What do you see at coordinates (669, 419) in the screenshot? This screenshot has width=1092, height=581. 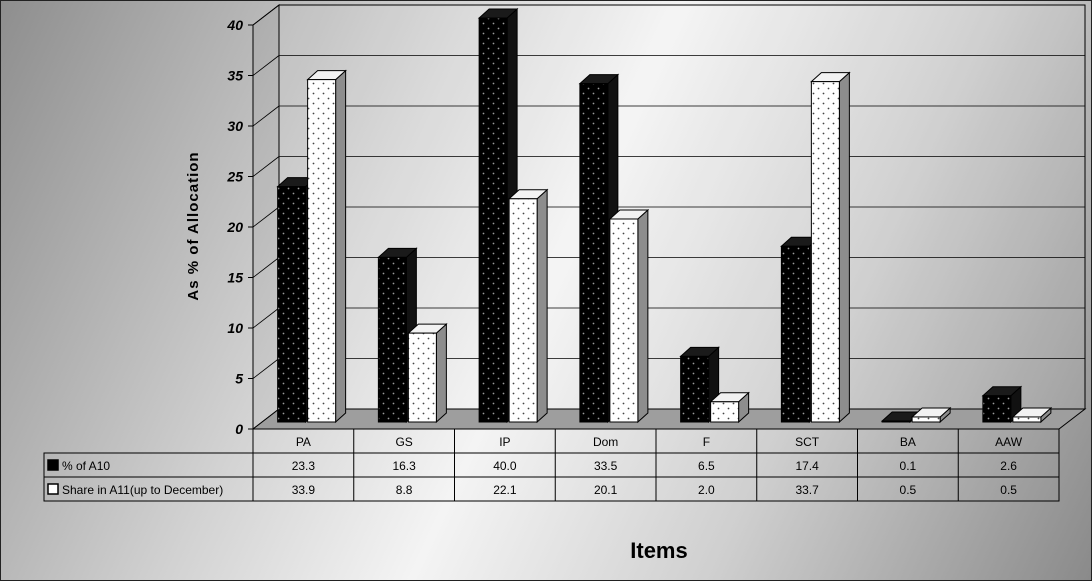 I see `floor` at bounding box center [669, 419].